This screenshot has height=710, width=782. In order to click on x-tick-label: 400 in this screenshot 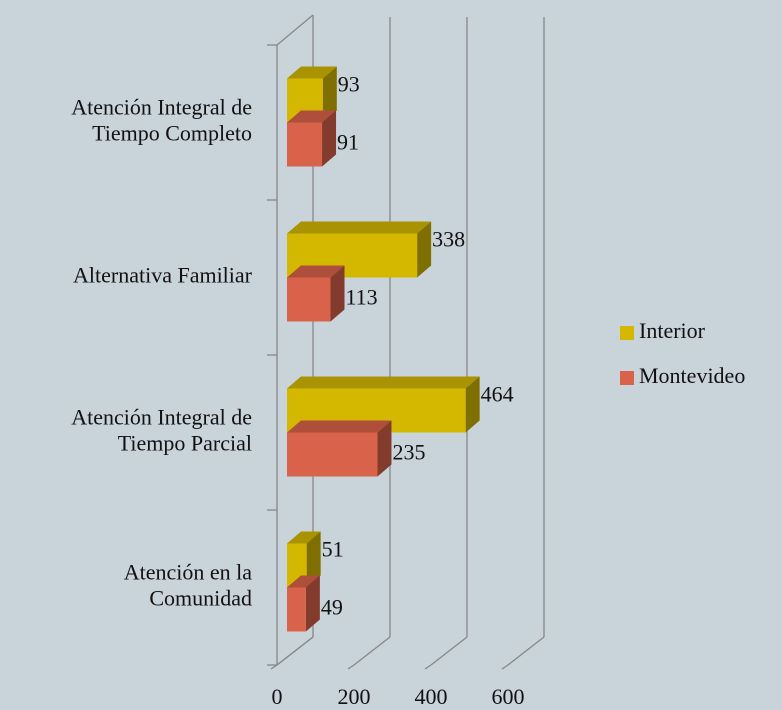, I will do `click(431, 696)`.